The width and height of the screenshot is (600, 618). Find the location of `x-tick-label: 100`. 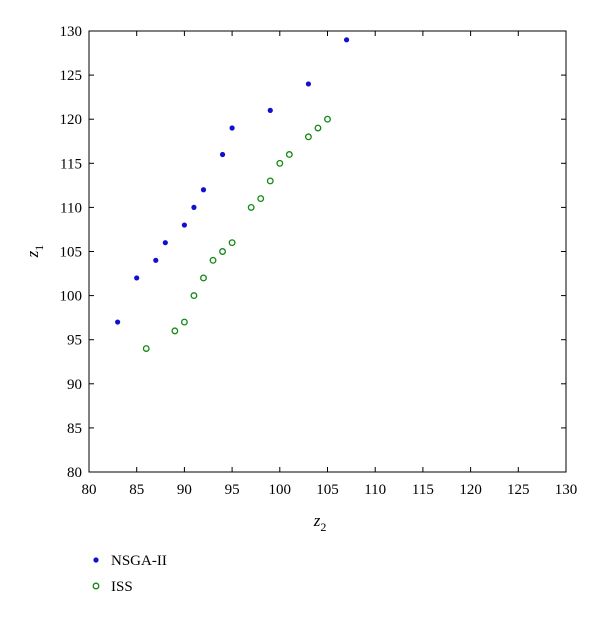

x-tick-label: 100 is located at coordinates (280, 490).